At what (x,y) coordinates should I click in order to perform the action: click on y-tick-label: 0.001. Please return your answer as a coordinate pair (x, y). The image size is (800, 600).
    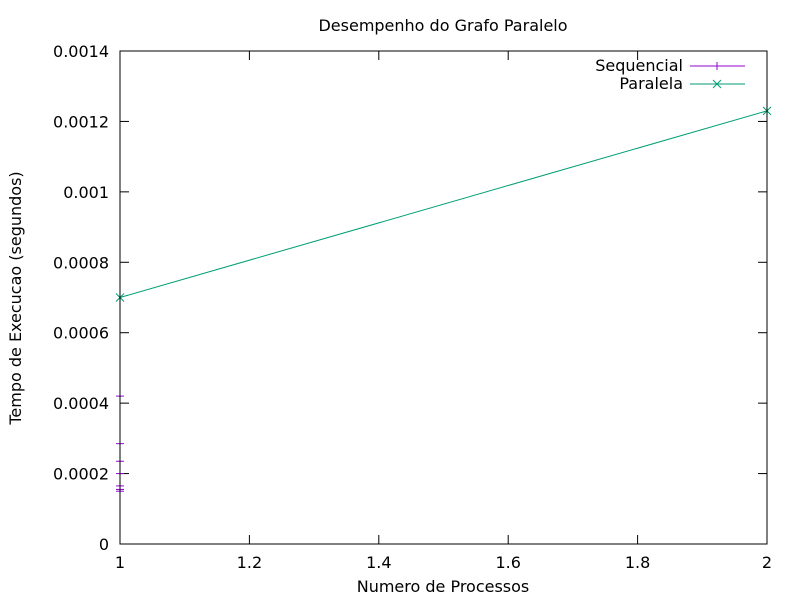
    Looking at the image, I should click on (86, 192).